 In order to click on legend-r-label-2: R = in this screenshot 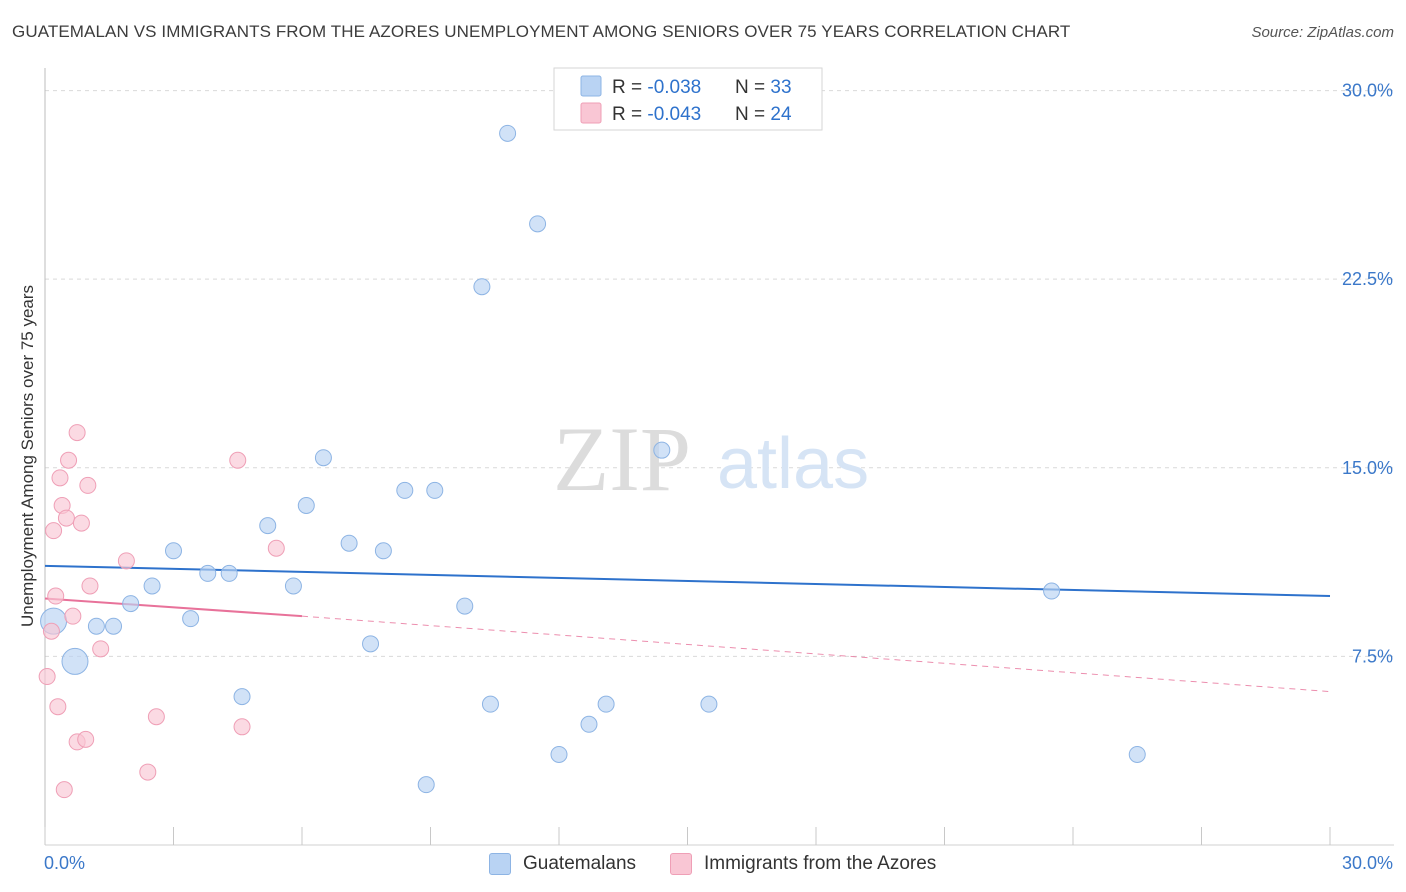, I will do `click(629, 114)`.